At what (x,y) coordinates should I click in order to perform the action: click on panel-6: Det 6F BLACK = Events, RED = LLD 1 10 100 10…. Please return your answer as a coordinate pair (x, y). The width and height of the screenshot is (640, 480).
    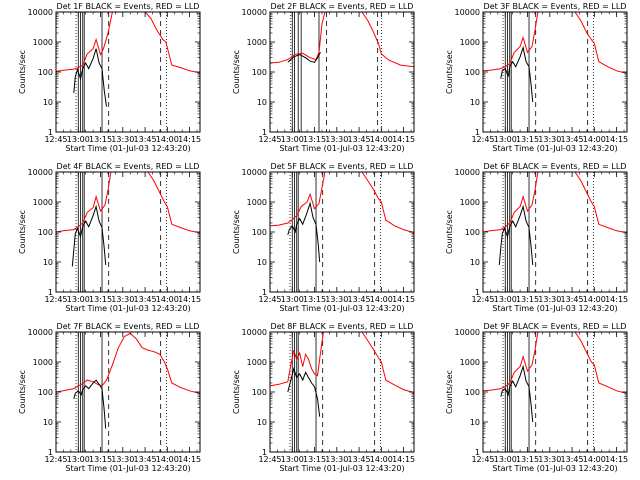
    Looking at the image, I should click on (536, 237).